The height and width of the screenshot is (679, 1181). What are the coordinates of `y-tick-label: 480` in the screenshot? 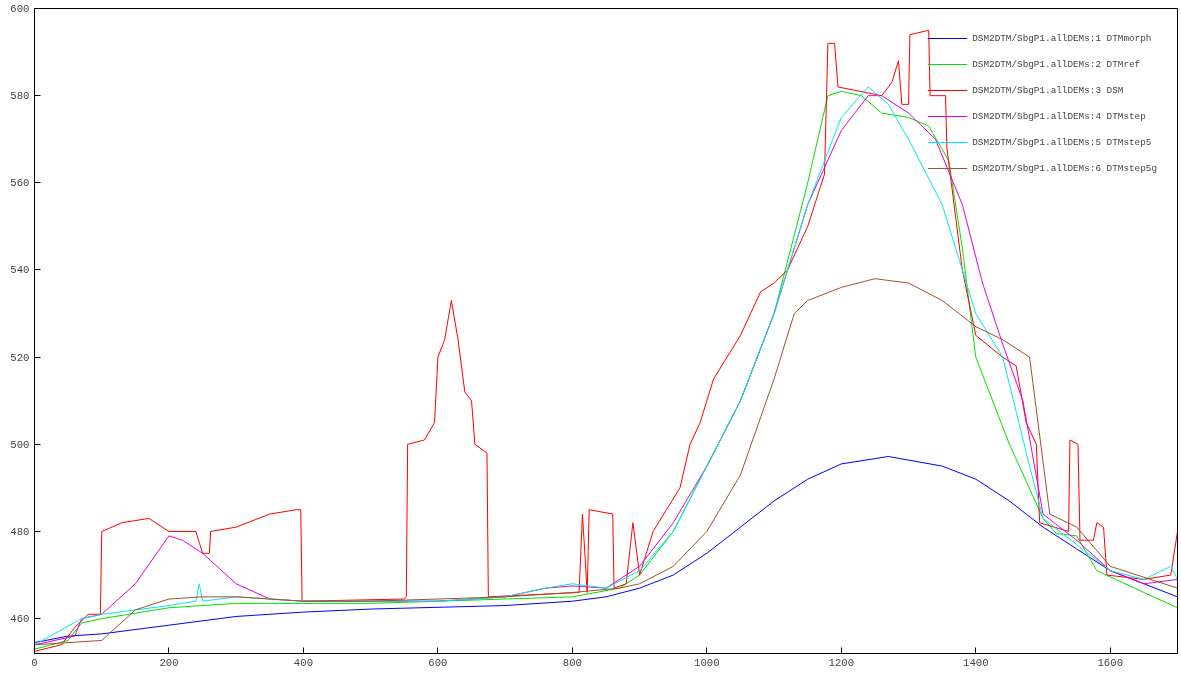 It's located at (20, 531).